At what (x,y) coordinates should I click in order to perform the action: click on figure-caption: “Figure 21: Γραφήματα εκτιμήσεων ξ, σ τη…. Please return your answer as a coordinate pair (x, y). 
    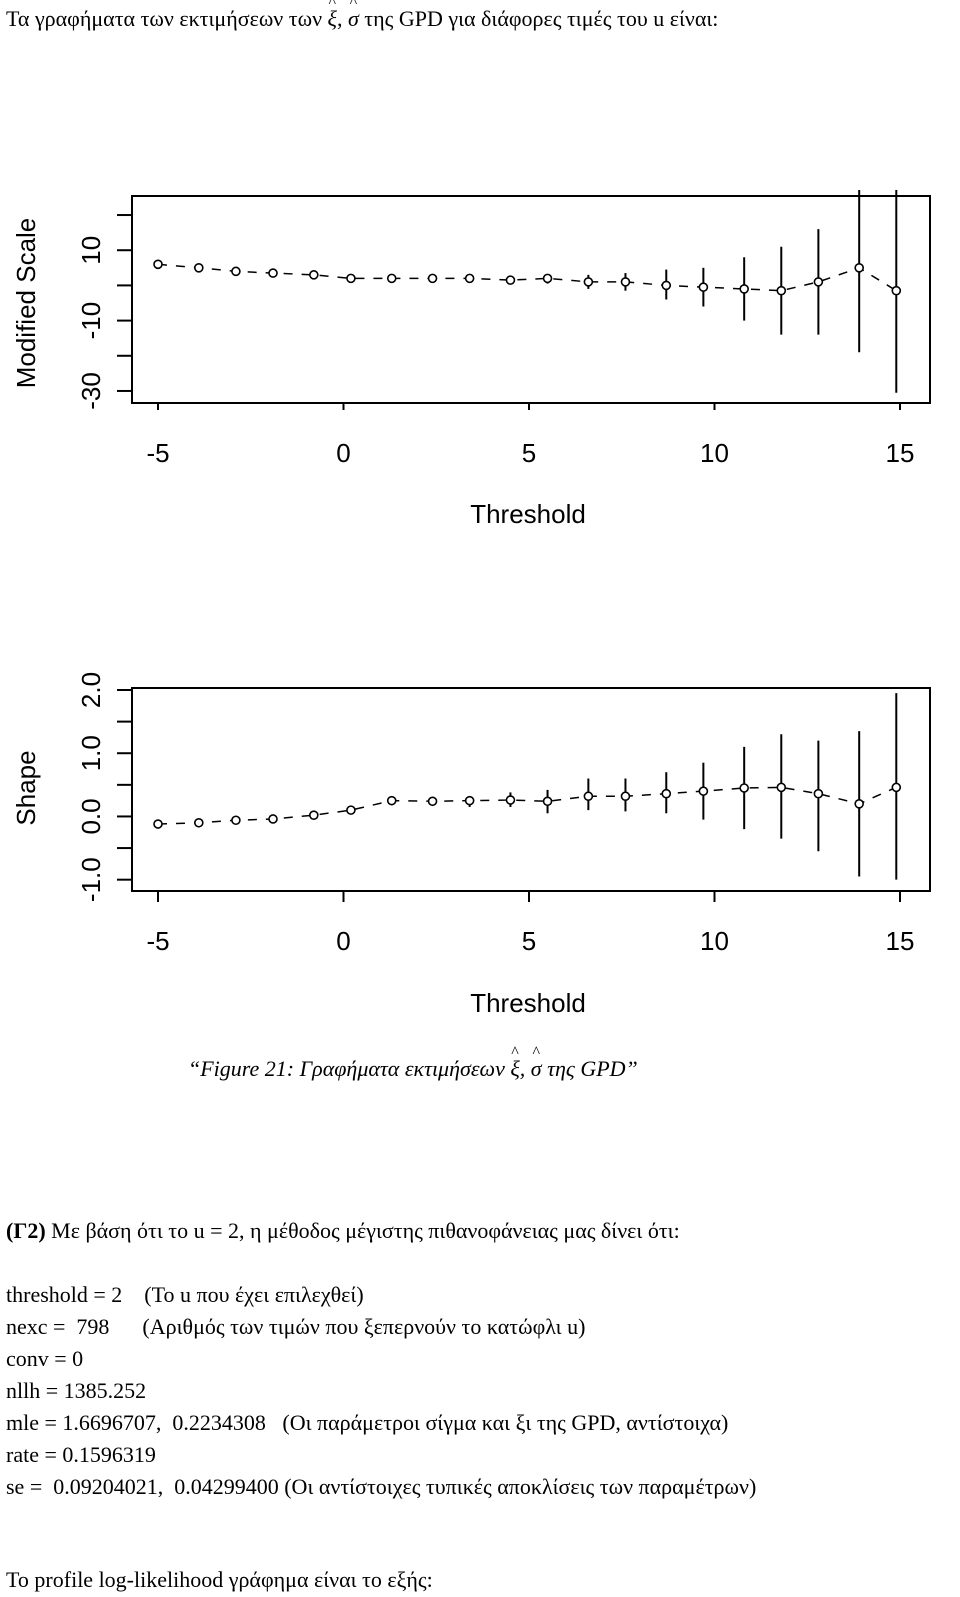
    Looking at the image, I should click on (413, 1063).